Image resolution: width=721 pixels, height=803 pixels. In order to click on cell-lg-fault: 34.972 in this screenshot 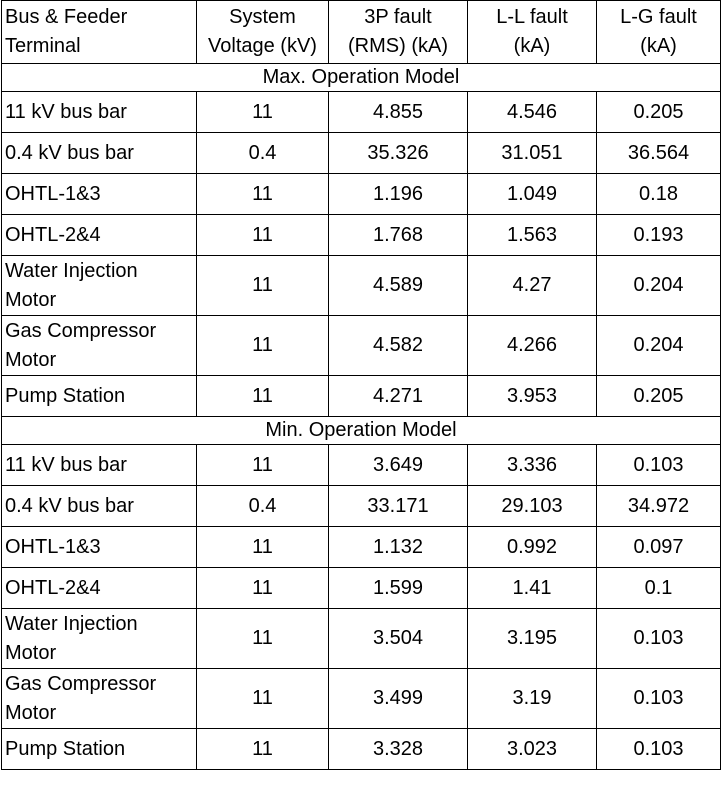, I will do `click(658, 506)`.